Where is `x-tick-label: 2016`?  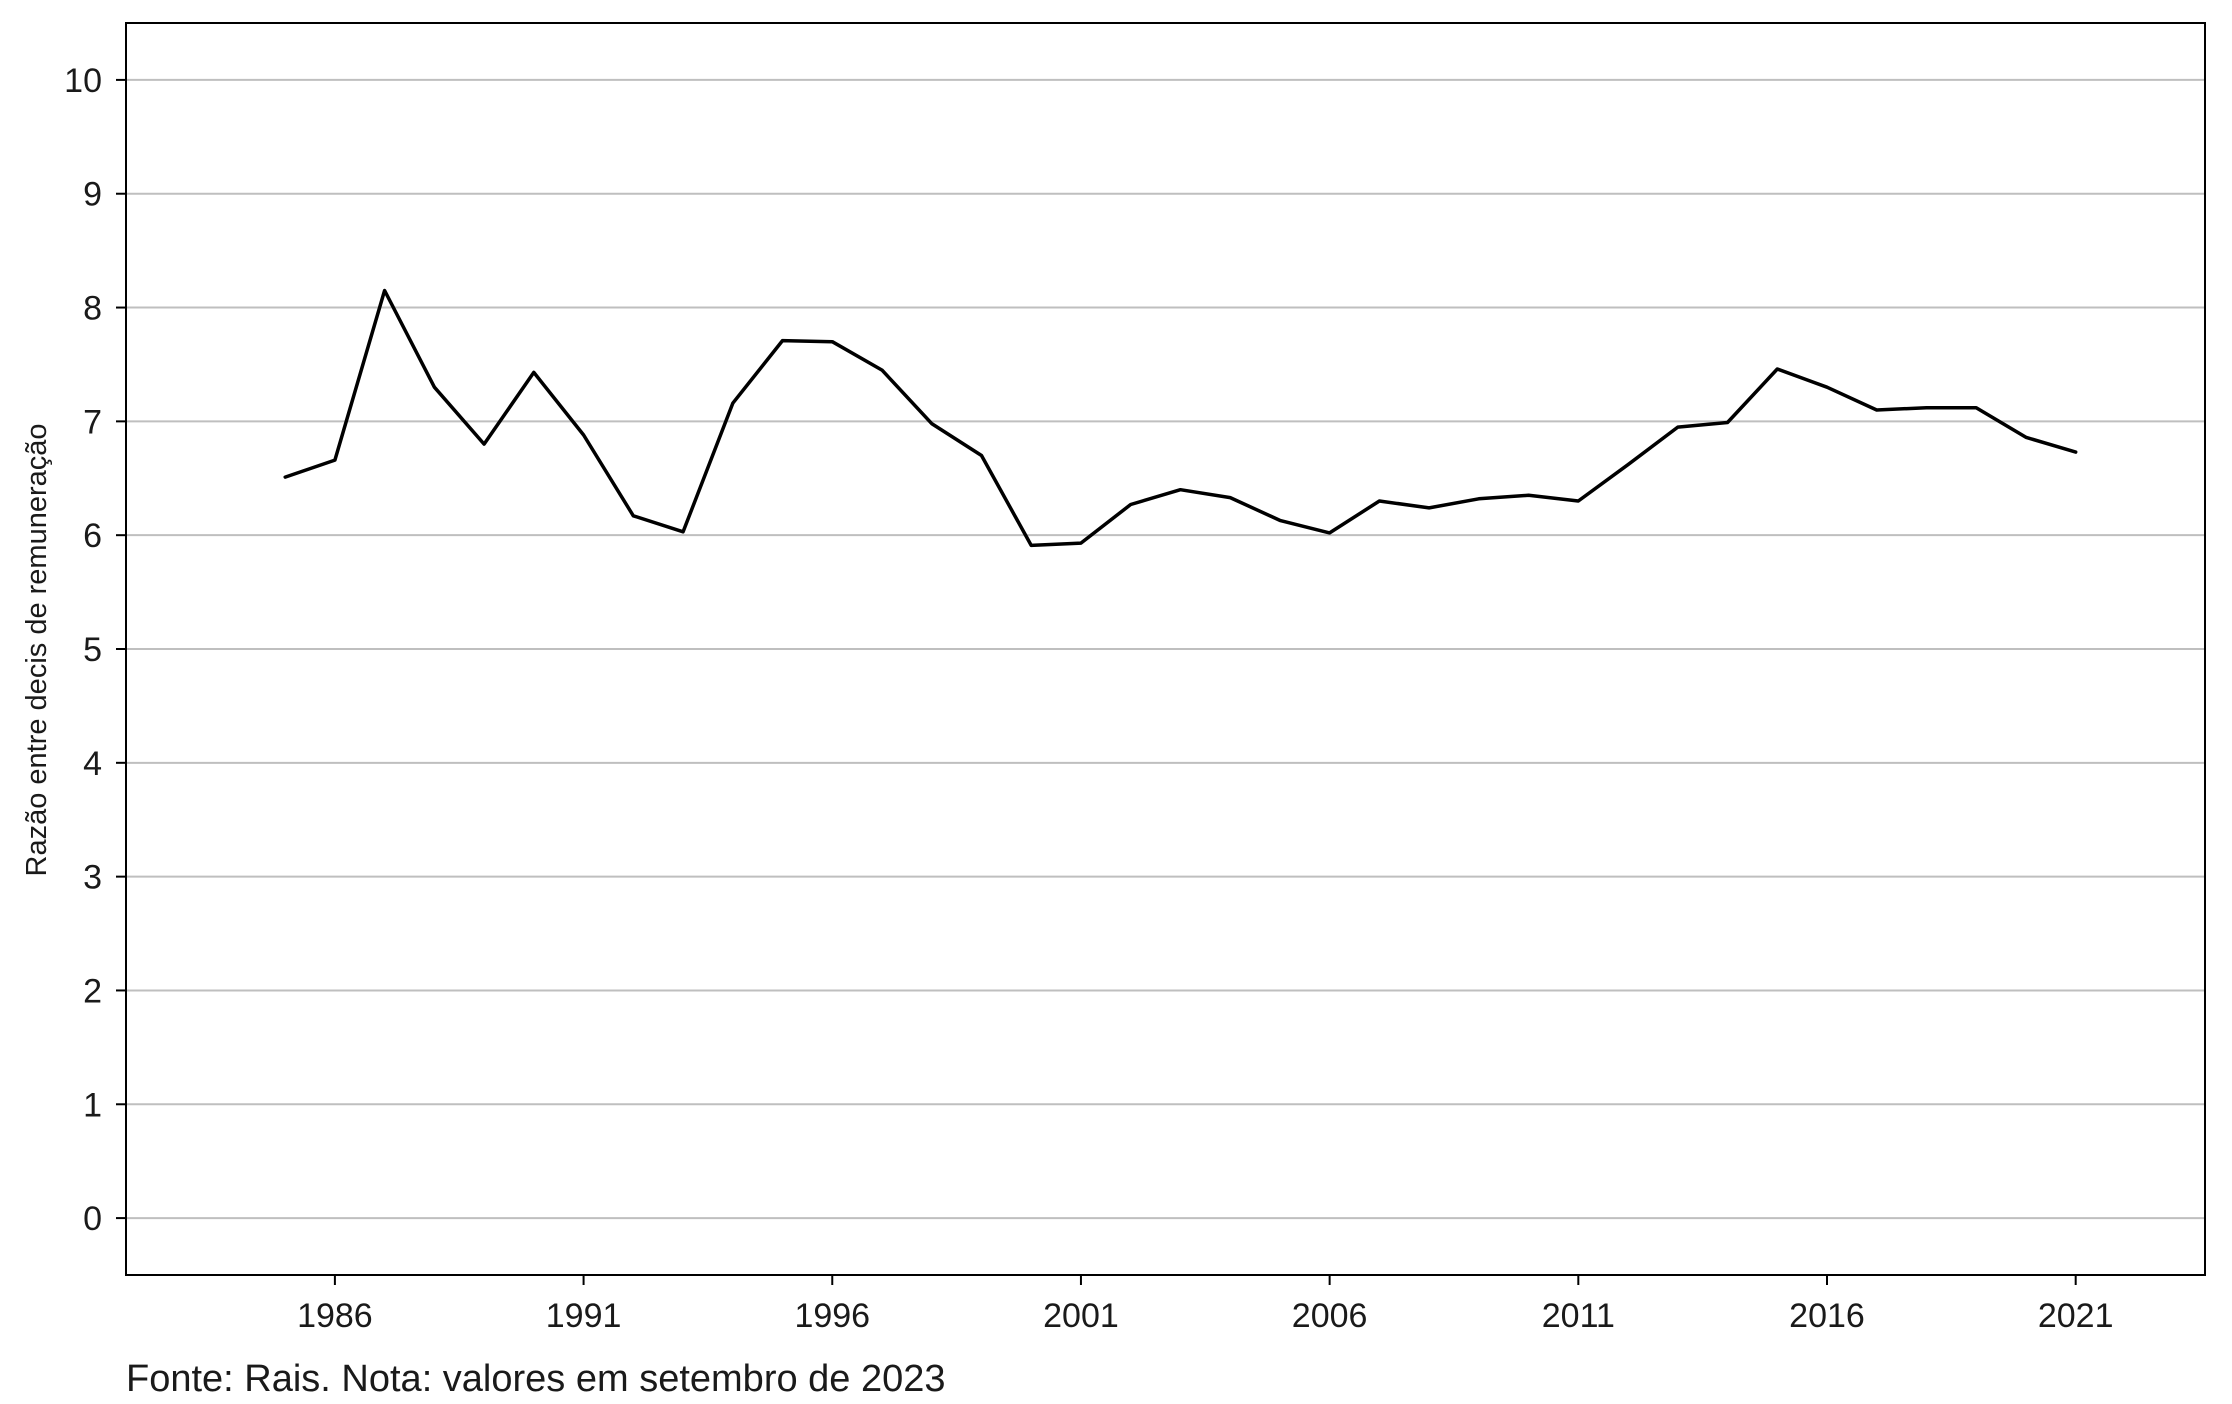 x-tick-label: 2016 is located at coordinates (1827, 1316).